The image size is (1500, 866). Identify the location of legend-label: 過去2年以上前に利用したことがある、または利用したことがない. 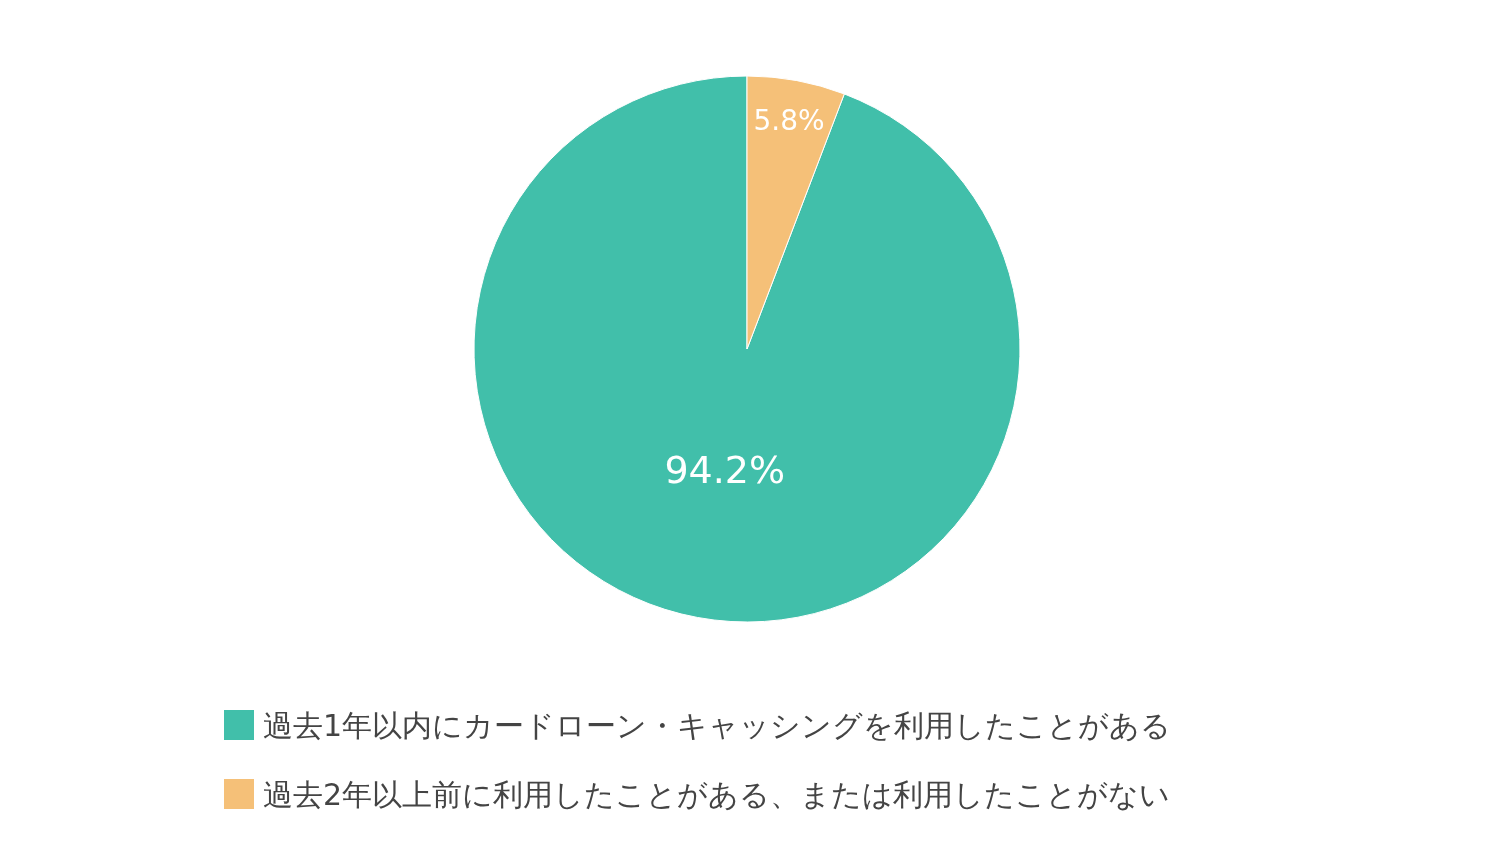
(717, 794).